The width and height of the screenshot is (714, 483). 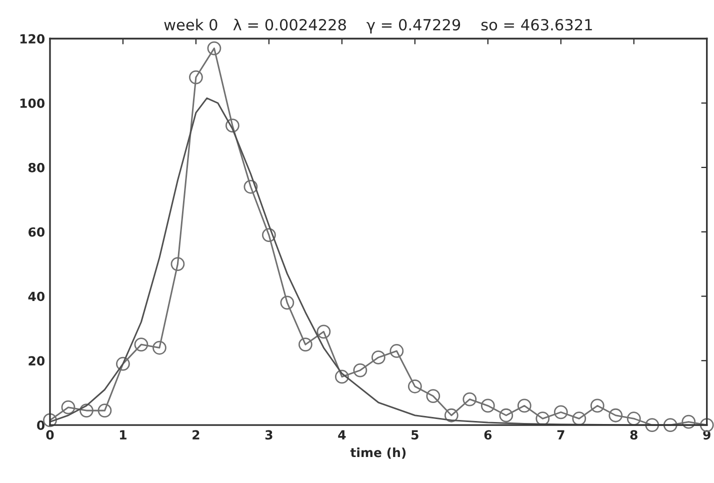 I want to click on y-tick-label: 120, so click(x=32, y=39).